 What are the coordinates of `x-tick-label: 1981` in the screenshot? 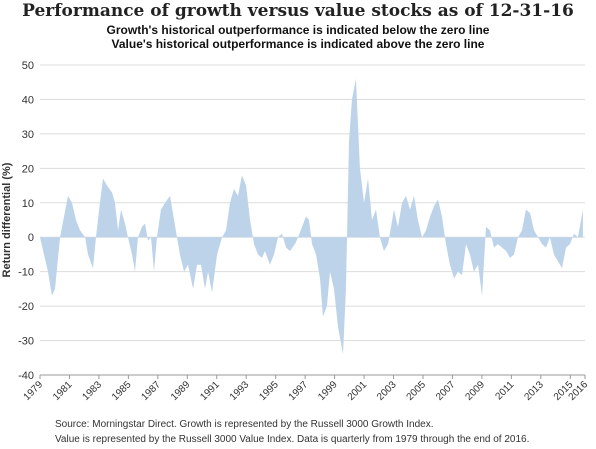 It's located at (63, 391).